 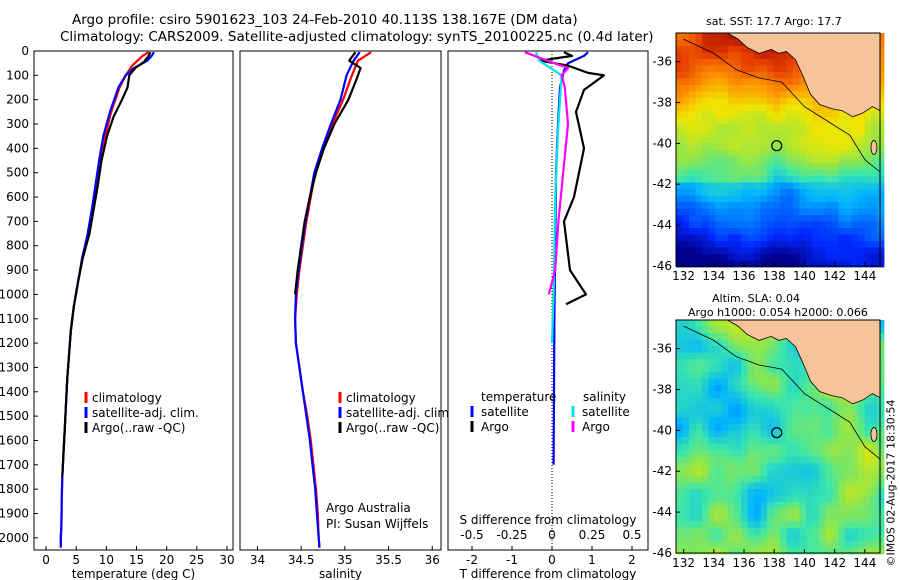 I want to click on x-tick-label: 136, so click(x=744, y=276).